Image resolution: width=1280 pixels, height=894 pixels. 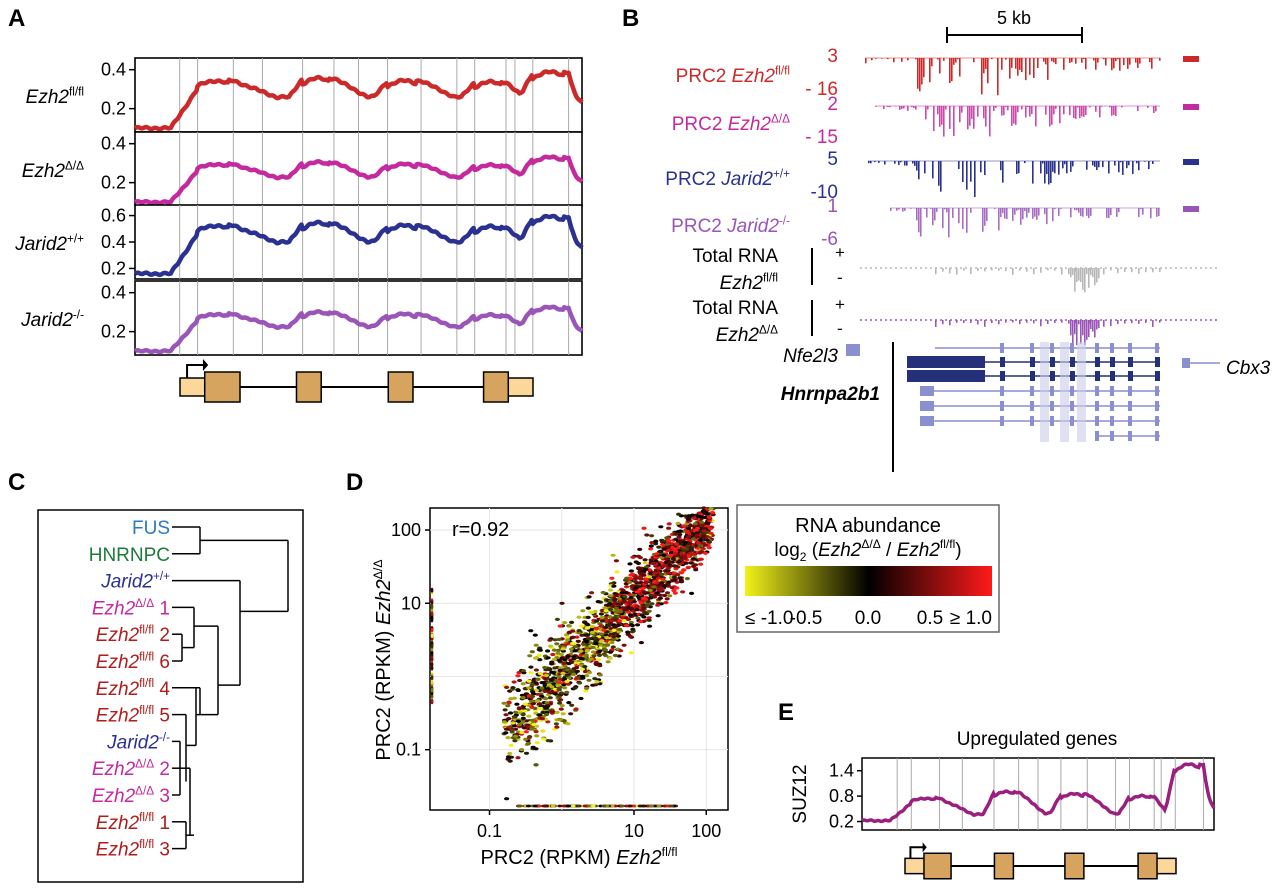 I want to click on track-label-b-0: PRC2 Ezh2fl/fl, so click(x=733, y=75).